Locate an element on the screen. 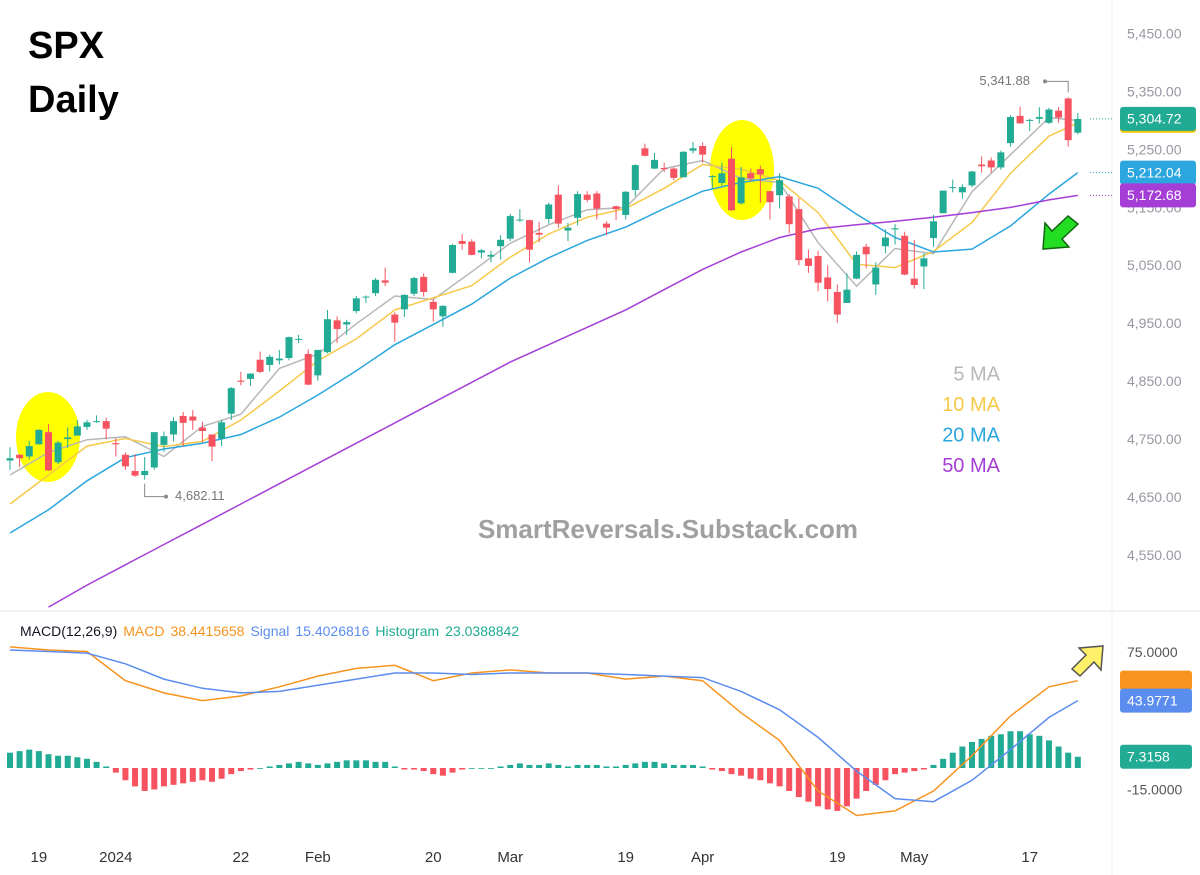  x-tick-label: 20 is located at coordinates (433, 857).